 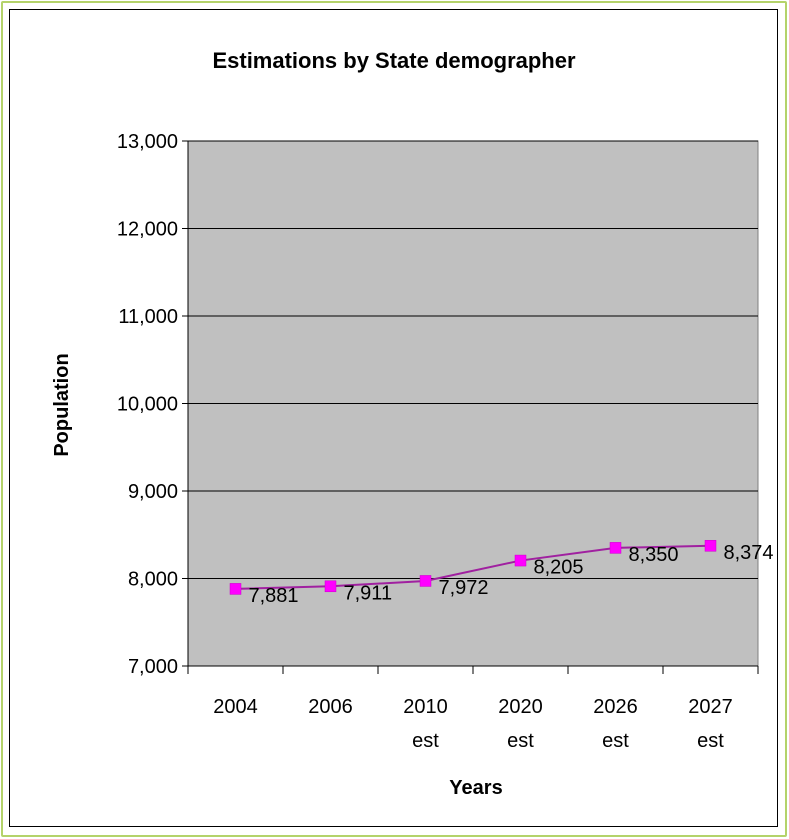 I want to click on x-tick-label: 2020 est, so click(x=520, y=724).